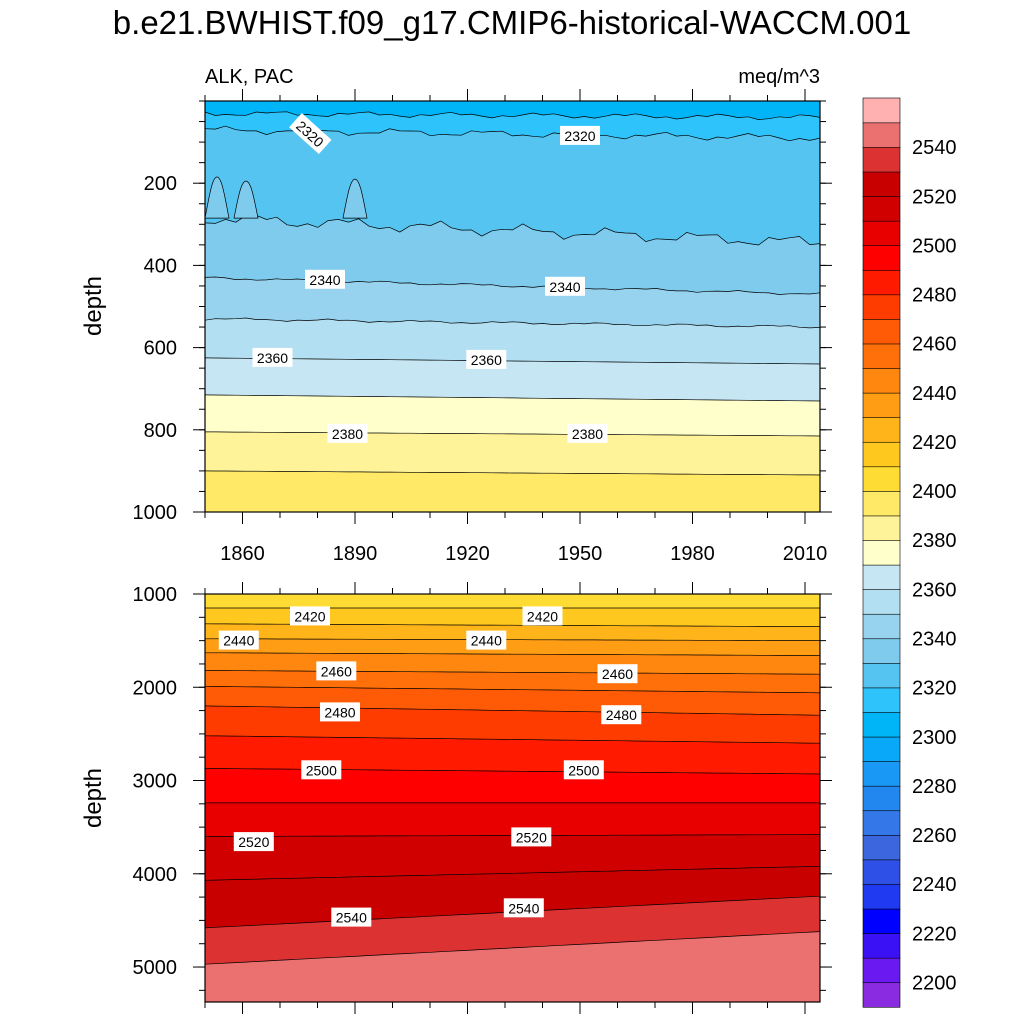 This screenshot has width=1024, height=1024. What do you see at coordinates (934, 246) in the screenshot?
I see `colorbar-label: 2500` at bounding box center [934, 246].